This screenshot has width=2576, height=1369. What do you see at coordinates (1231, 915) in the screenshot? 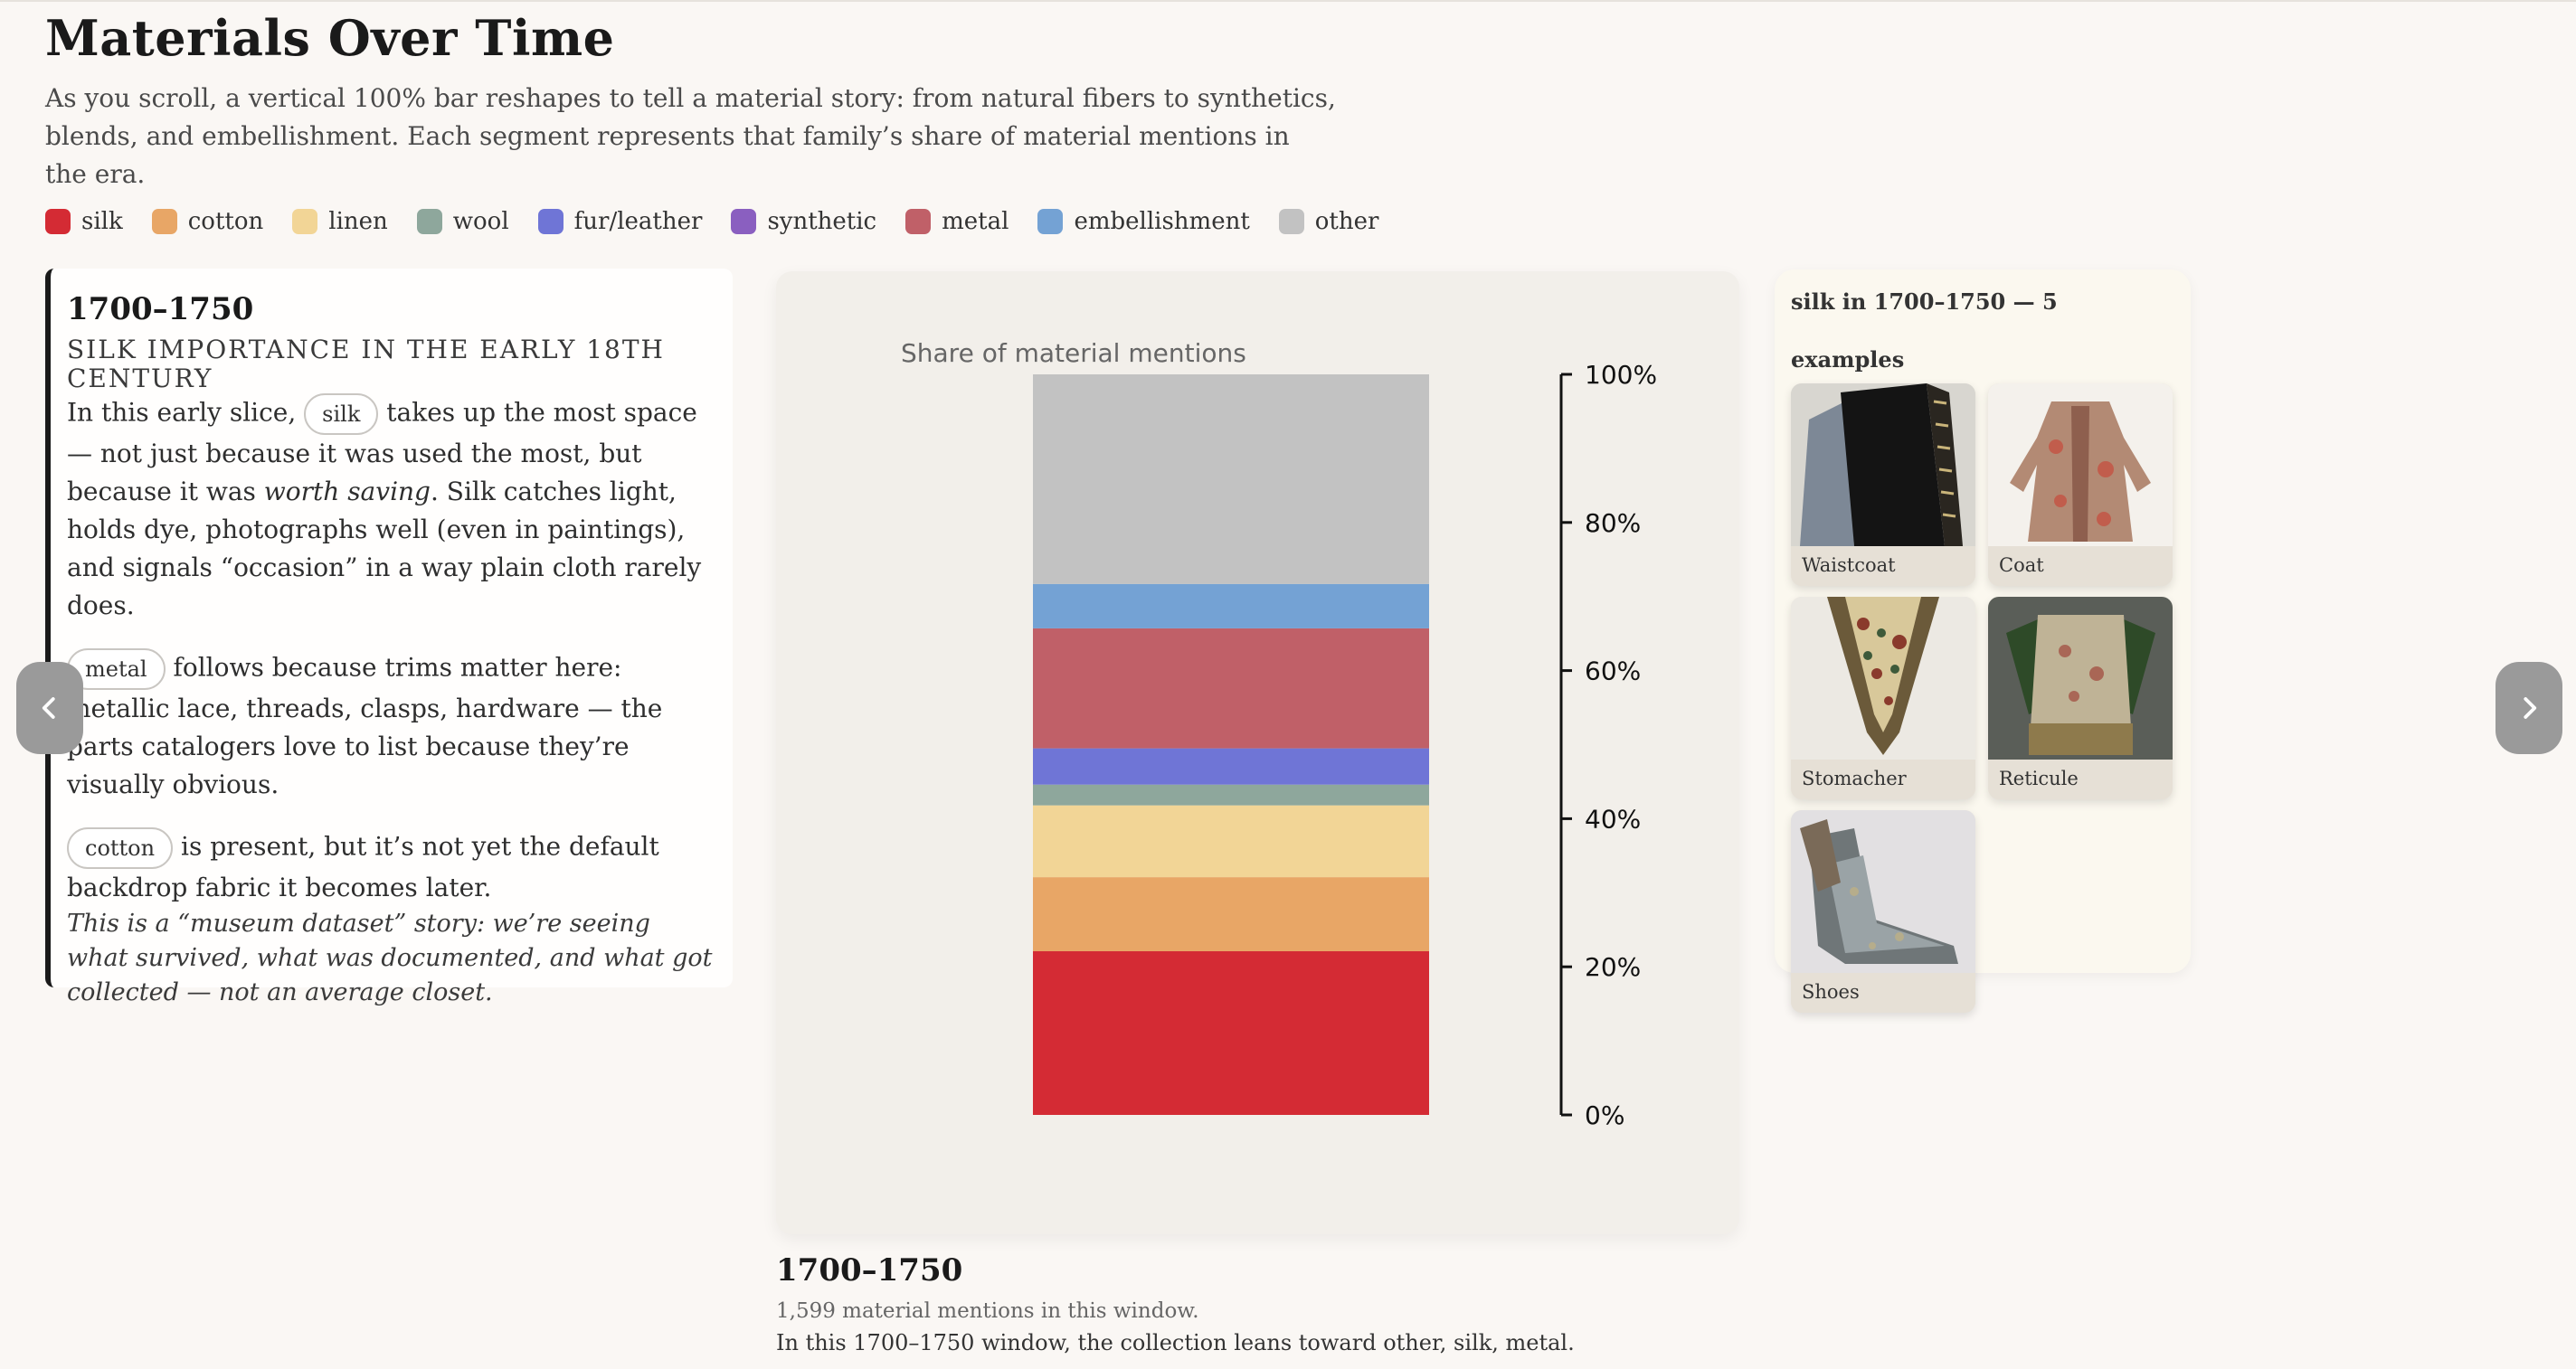
I see `bar-segment-cotton` at bounding box center [1231, 915].